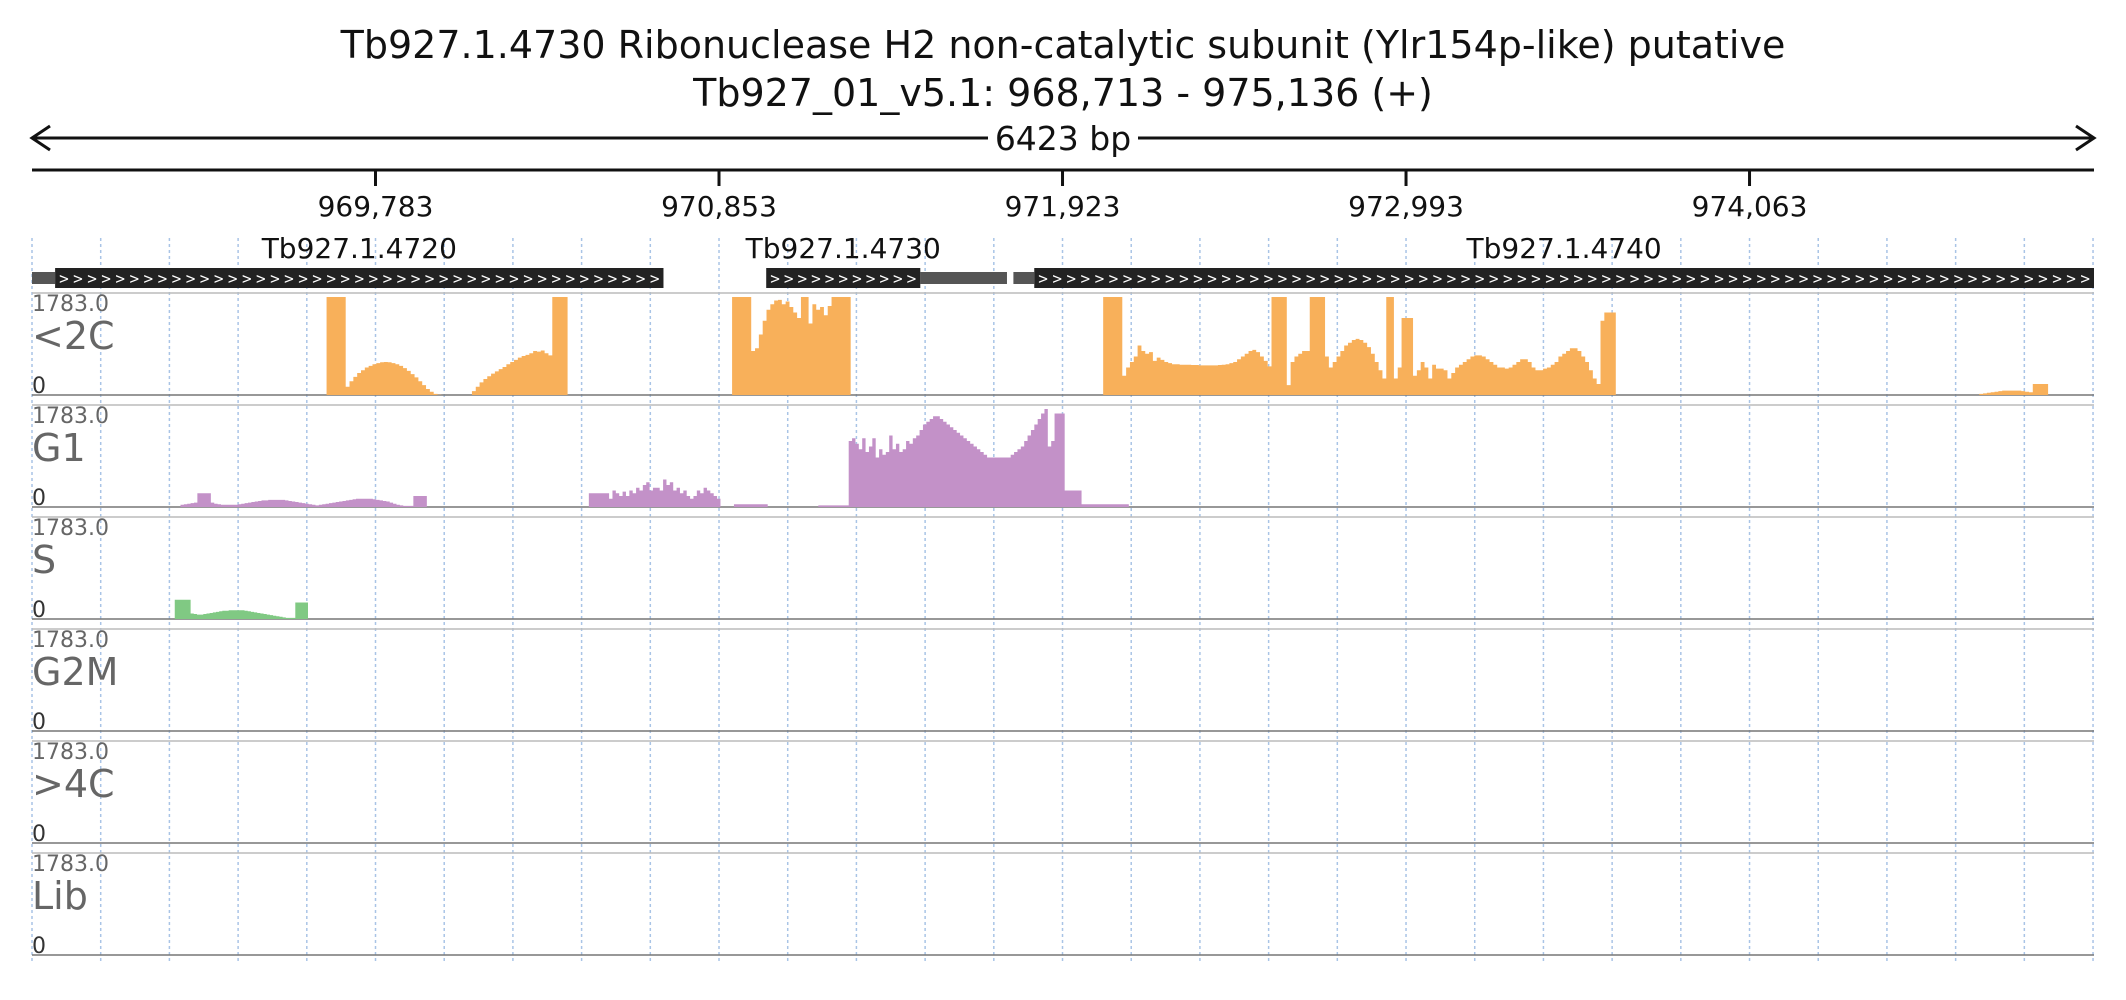  I want to click on x-axis: 969,783 970,853 971,923 972,993 974,063, so click(1063, 195).